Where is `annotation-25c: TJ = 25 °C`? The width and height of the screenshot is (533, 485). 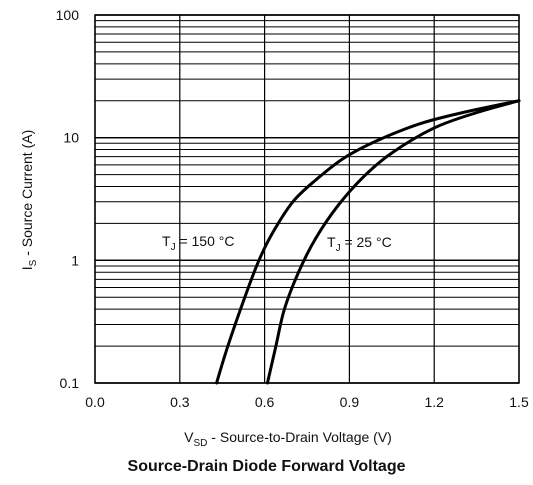
annotation-25c: TJ = 25 °C is located at coordinates (359, 244).